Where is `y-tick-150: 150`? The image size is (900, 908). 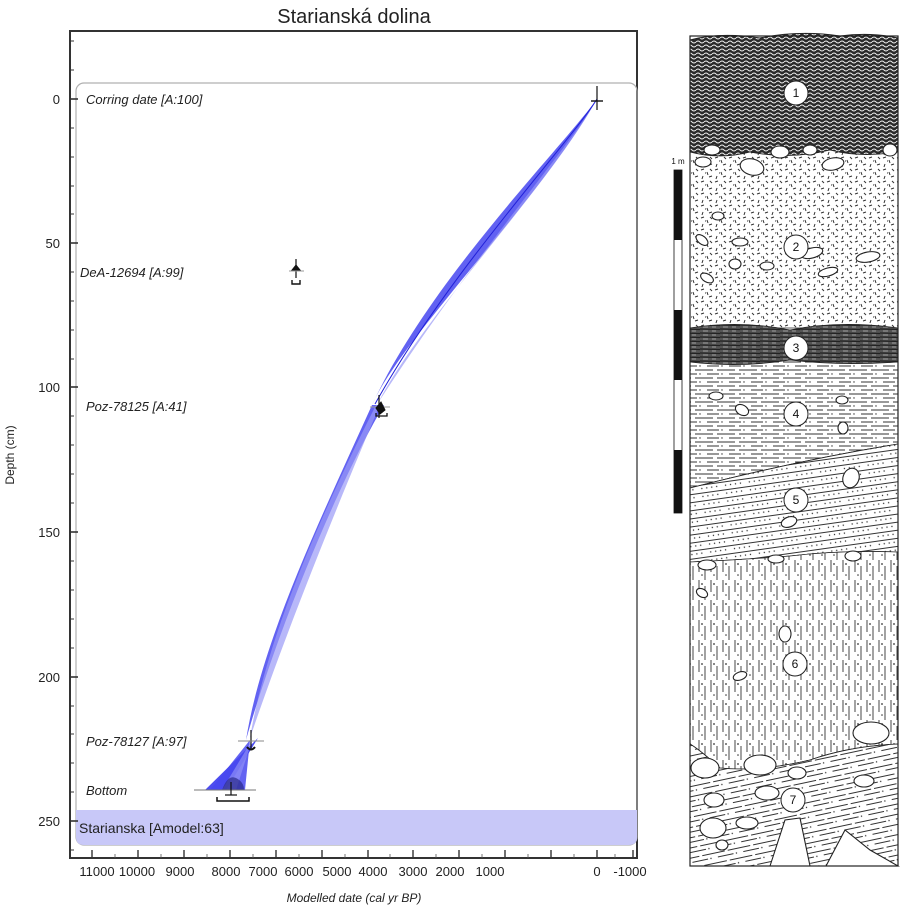 y-tick-150: 150 is located at coordinates (49, 532).